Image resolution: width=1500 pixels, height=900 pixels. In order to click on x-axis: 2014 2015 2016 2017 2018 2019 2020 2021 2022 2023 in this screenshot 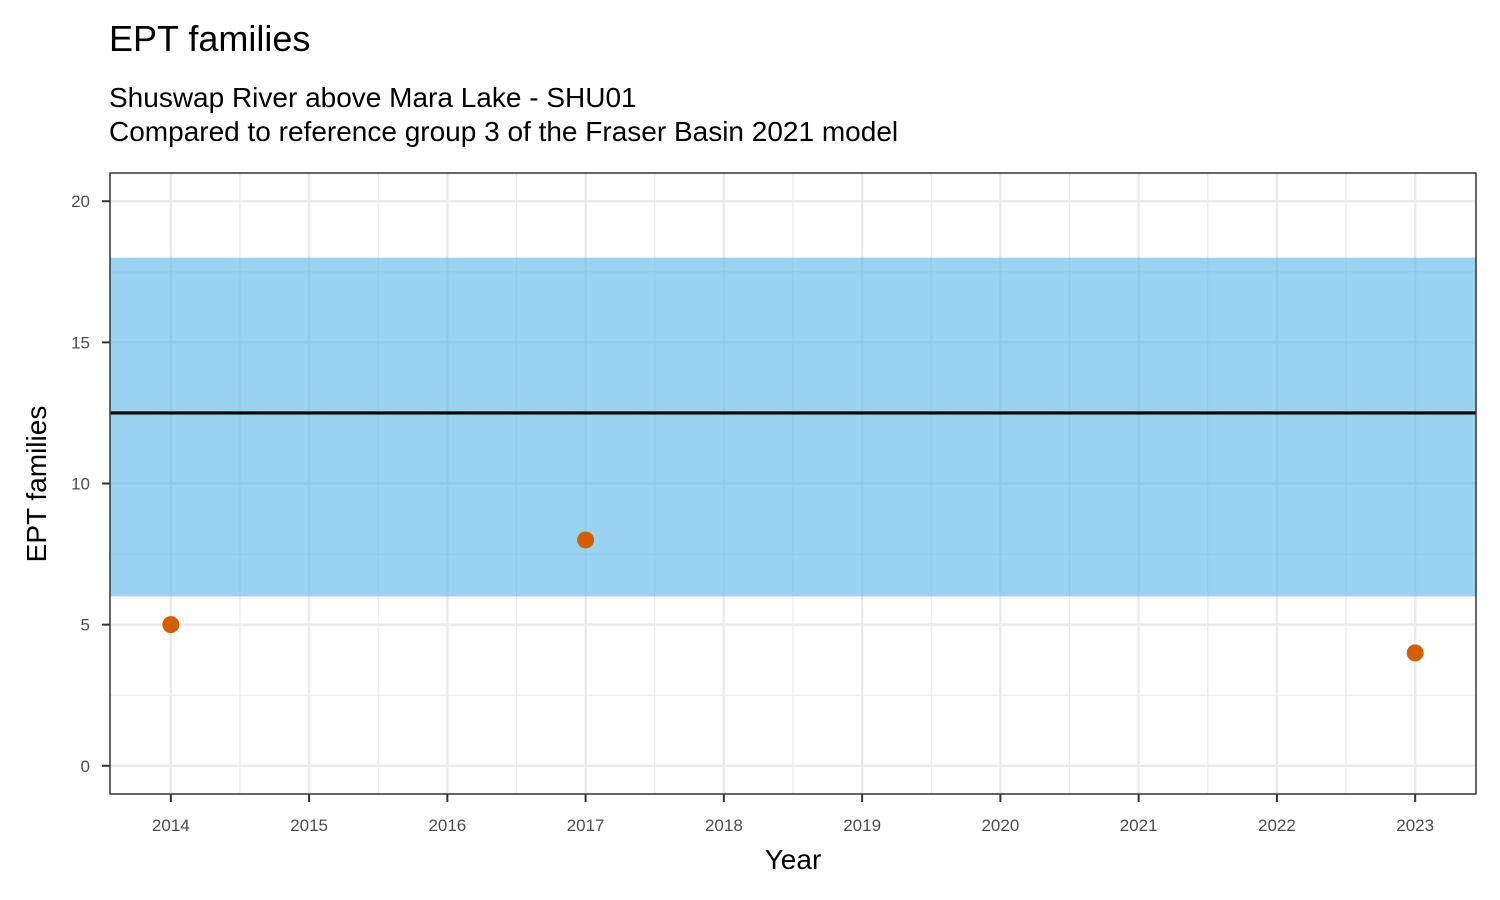, I will do `click(793, 814)`.